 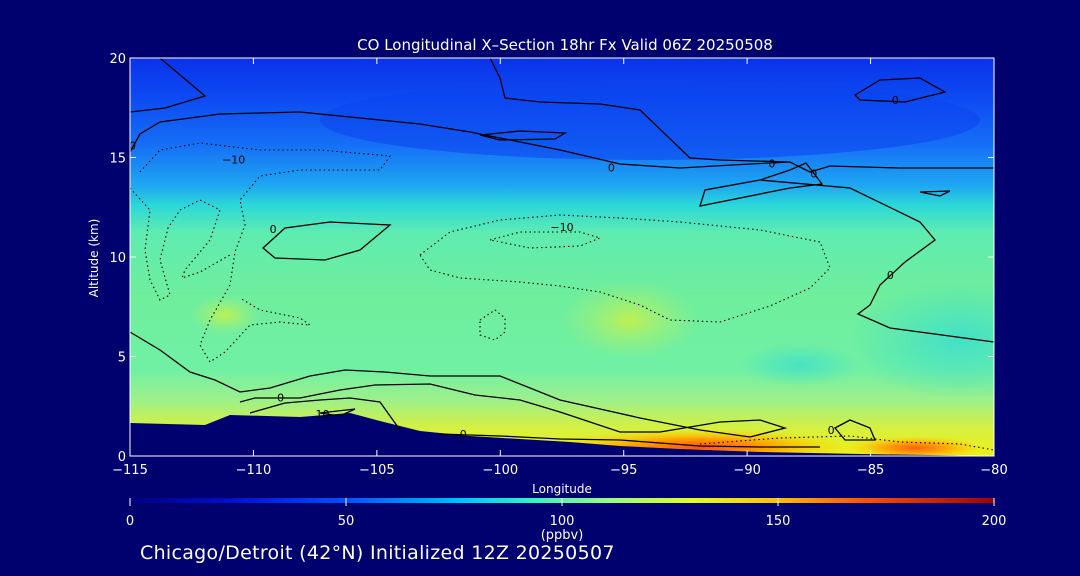 What do you see at coordinates (630, 320) in the screenshot?
I see `co-patch-yellow-mid` at bounding box center [630, 320].